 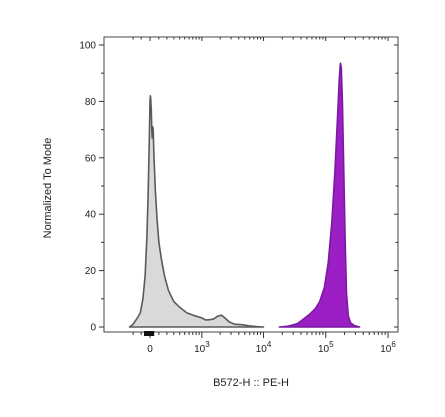 I want to click on x-axis: 0 10³ 10⁴ 10⁵ 10⁶, so click(x=264, y=343).